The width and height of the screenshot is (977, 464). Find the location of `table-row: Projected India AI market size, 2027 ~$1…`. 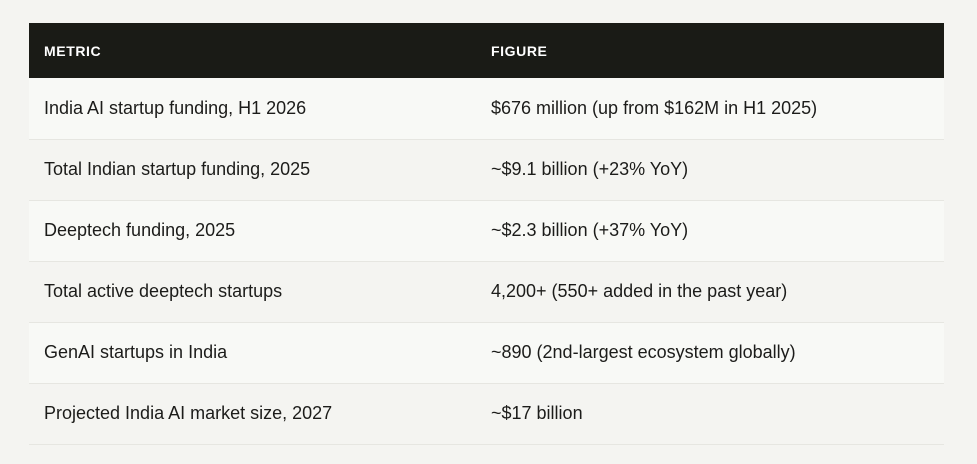

table-row: Projected India AI market size, 2027 ~$1… is located at coordinates (486, 413).